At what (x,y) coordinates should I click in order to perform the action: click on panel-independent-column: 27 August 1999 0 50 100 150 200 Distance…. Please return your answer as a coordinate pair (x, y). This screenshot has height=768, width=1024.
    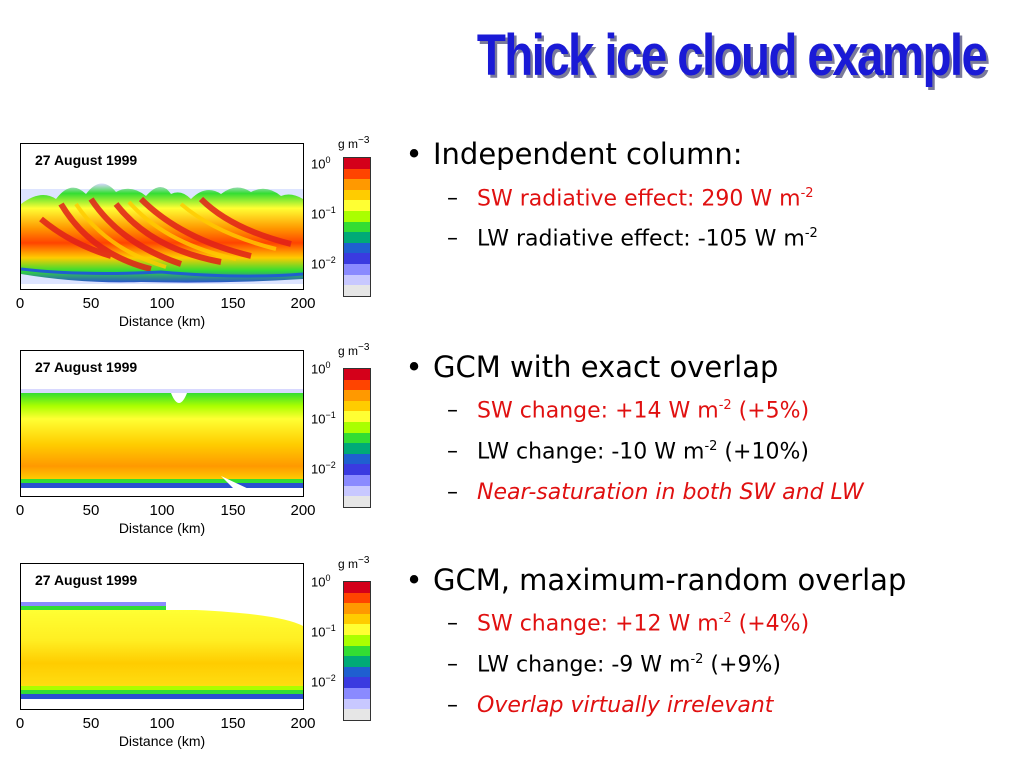
    Looking at the image, I should click on (197, 240).